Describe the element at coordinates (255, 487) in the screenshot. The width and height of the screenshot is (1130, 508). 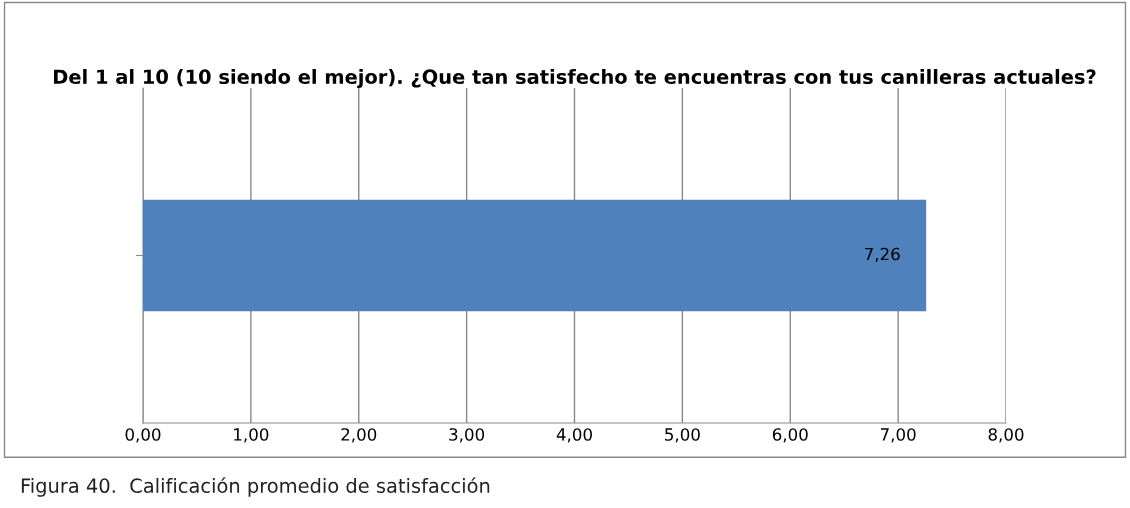
I see `text: Figura 40. Calificación promedio de satisfacción` at that location.